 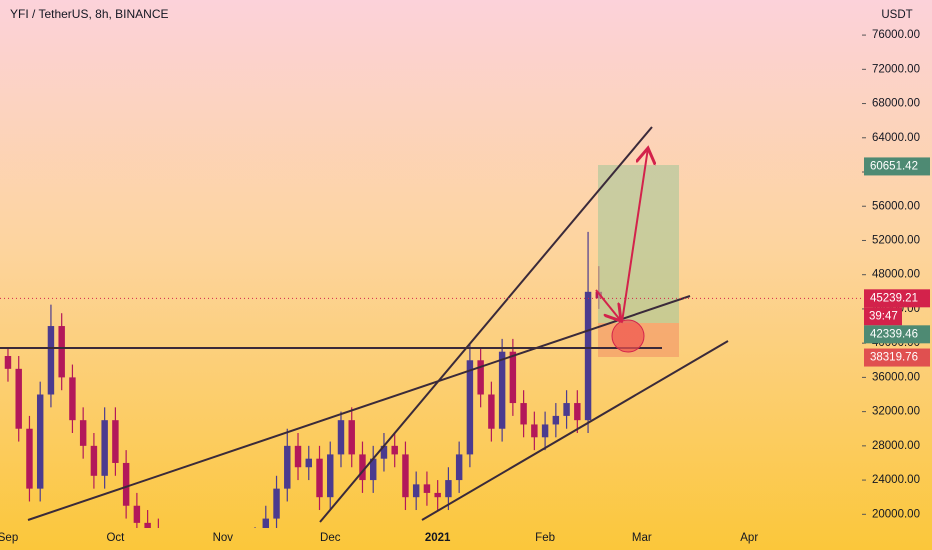 What do you see at coordinates (896, 446) in the screenshot?
I see `y-tick-label: 28000.00` at bounding box center [896, 446].